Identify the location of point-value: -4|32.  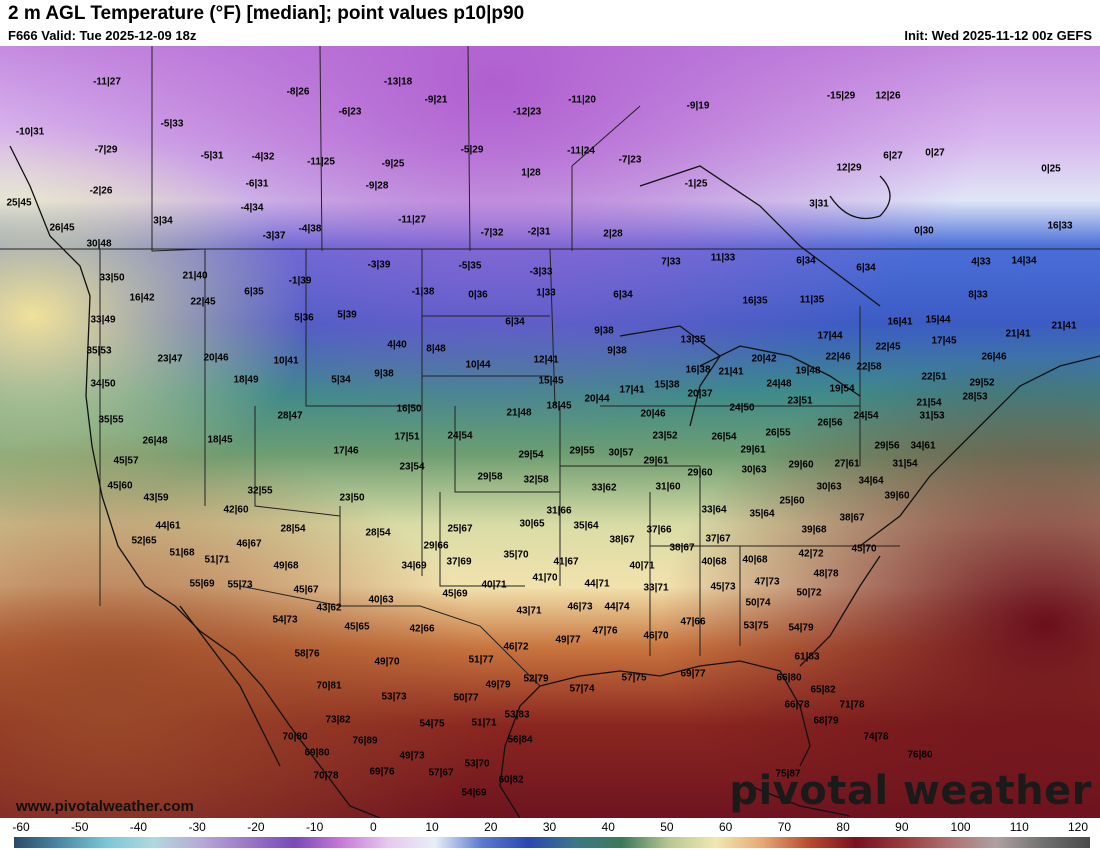
(263, 157).